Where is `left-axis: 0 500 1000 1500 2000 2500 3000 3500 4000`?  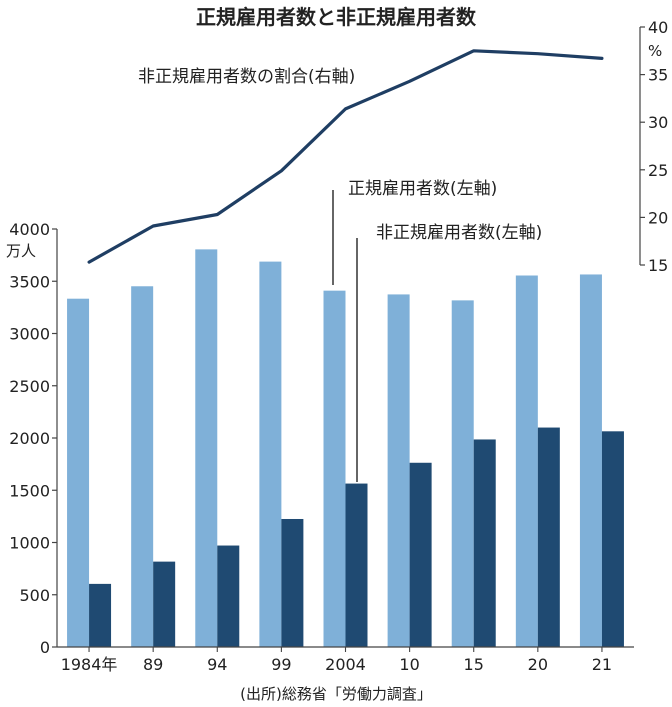 left-axis: 0 500 1000 1500 2000 2500 3000 3500 4000 is located at coordinates (33, 438).